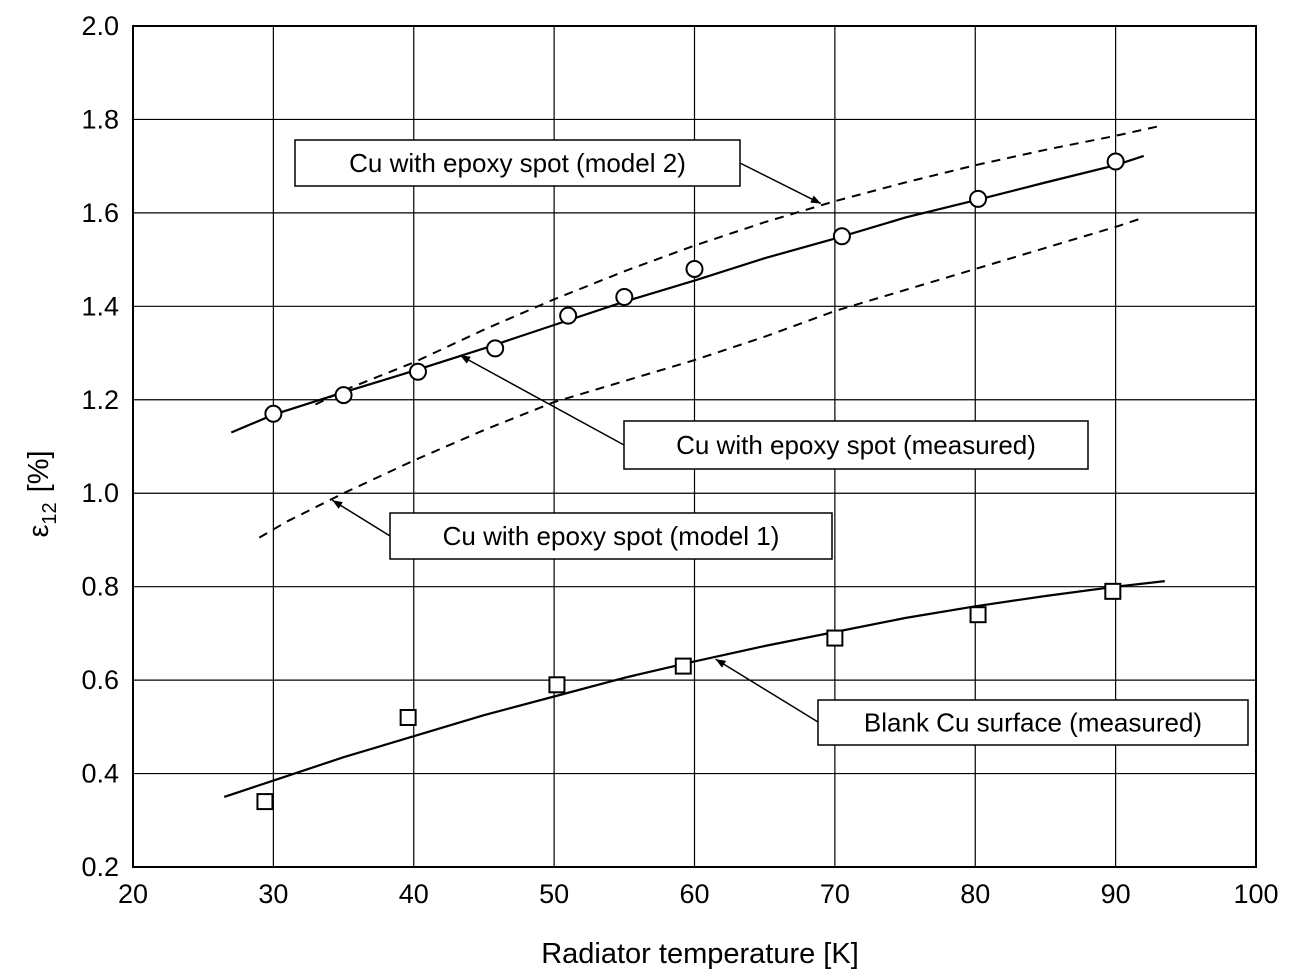  I want to click on annotation-label: Blank Cu surface (measured), so click(1033, 723).